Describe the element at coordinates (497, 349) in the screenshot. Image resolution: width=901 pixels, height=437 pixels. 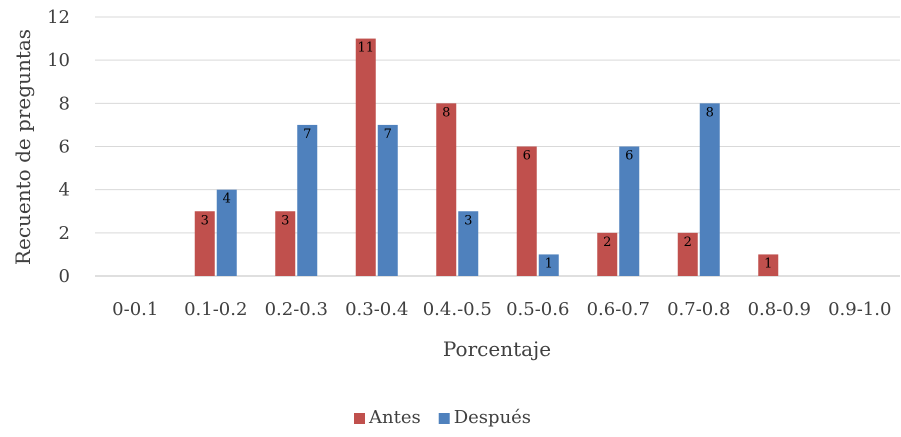
I see `x-axis-title: Porcentaje` at that location.